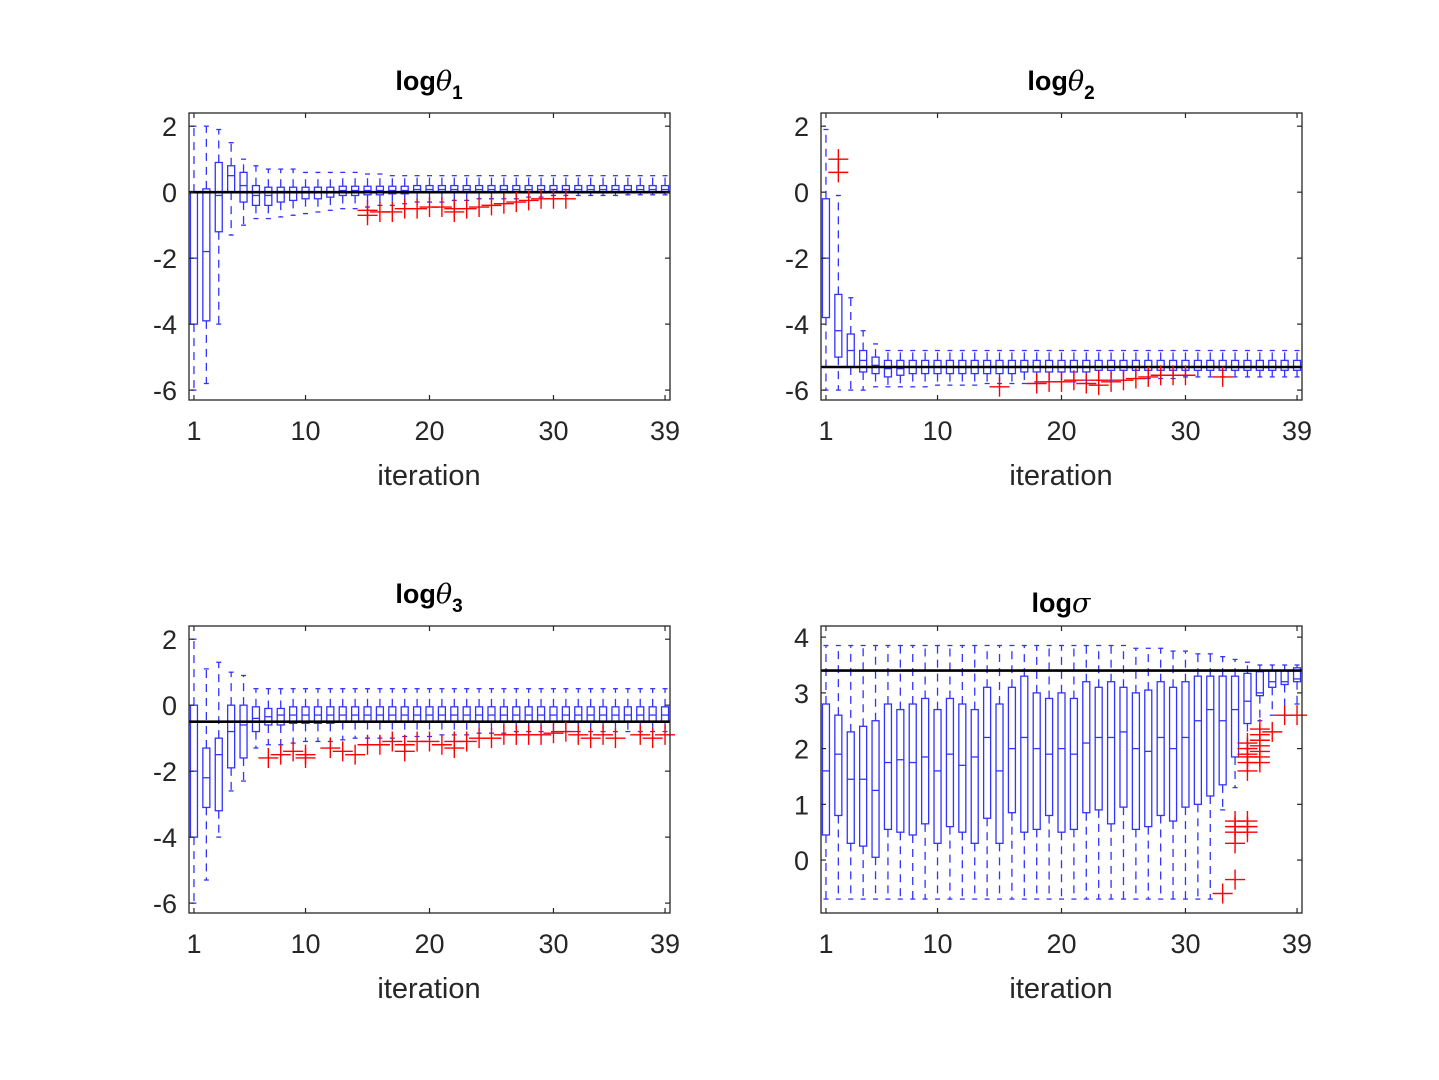 The width and height of the screenshot is (1439, 1080). Describe the element at coordinates (169, 127) in the screenshot. I see `y-tick-label: 2` at that location.